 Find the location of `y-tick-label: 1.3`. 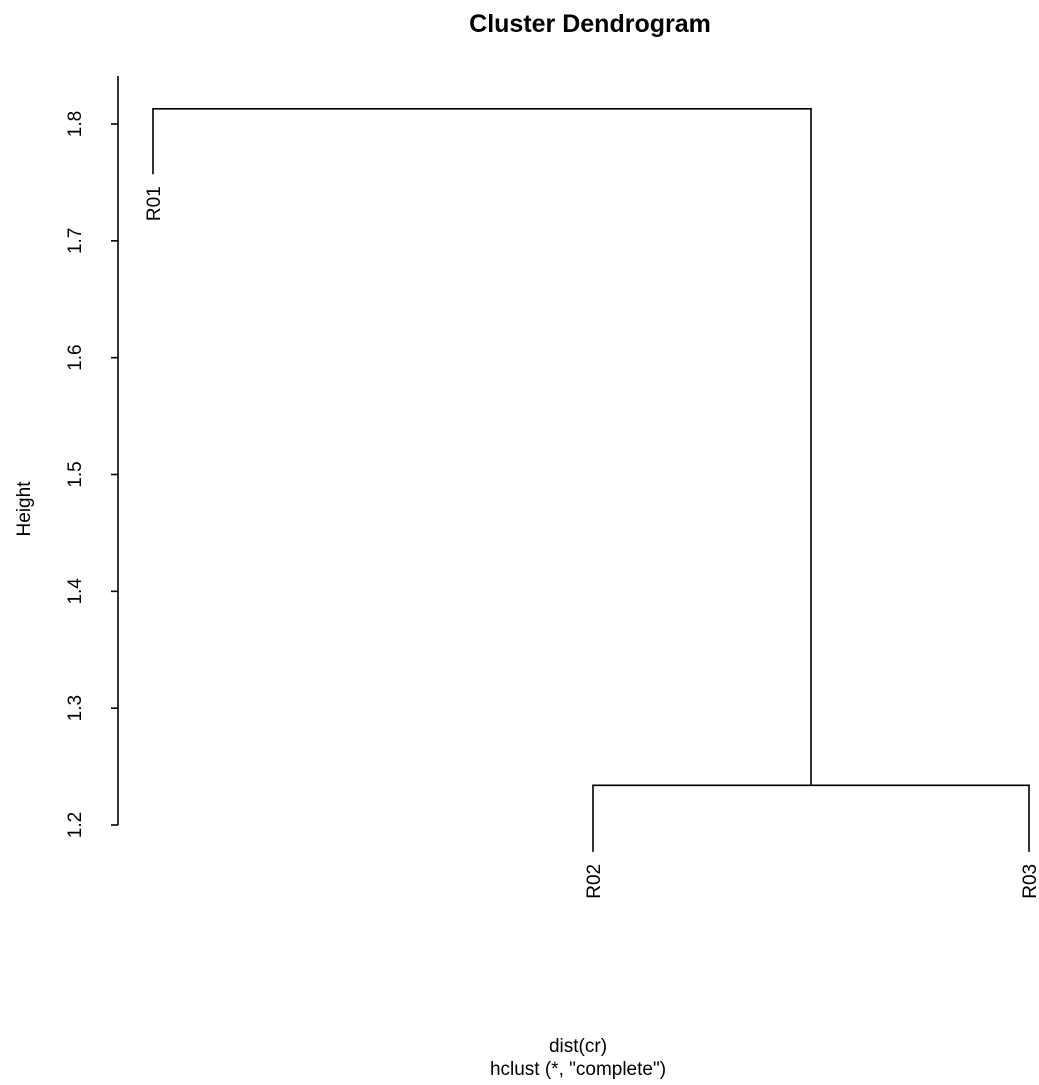

y-tick-label: 1.3 is located at coordinates (75, 708).